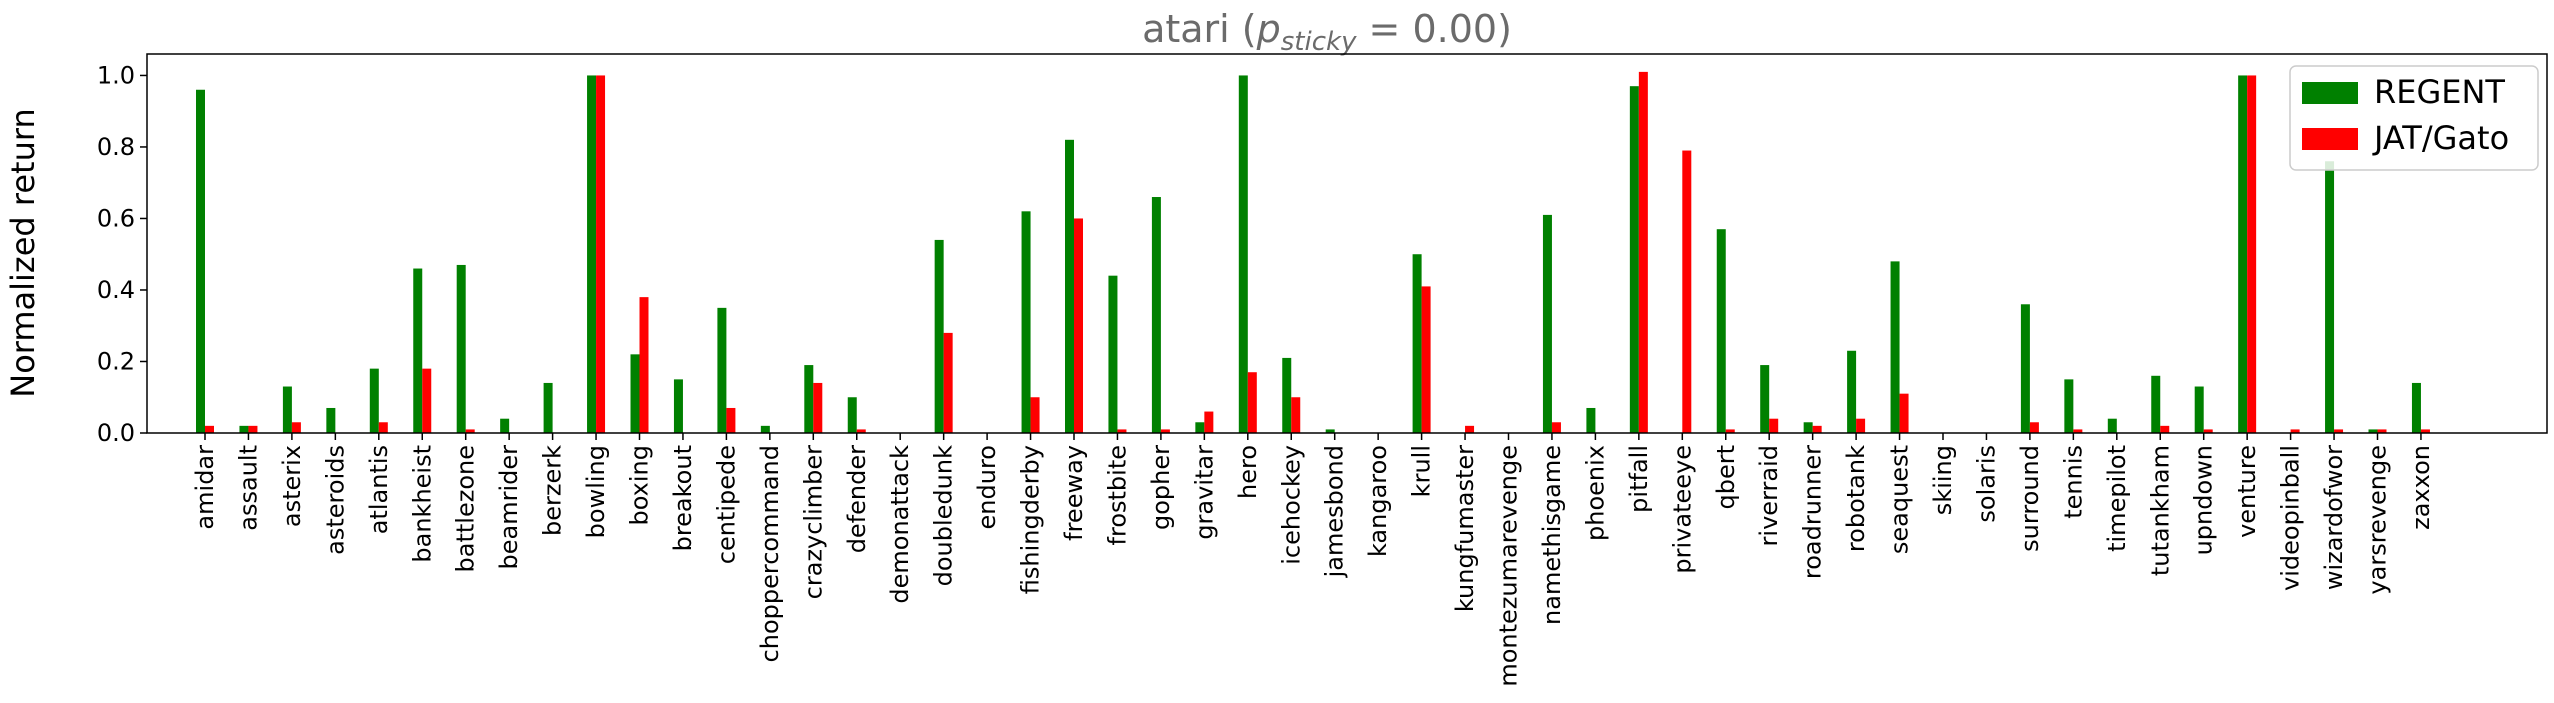 The image size is (2554, 703). I want to click on bar-regent-amidar, so click(200, 261).